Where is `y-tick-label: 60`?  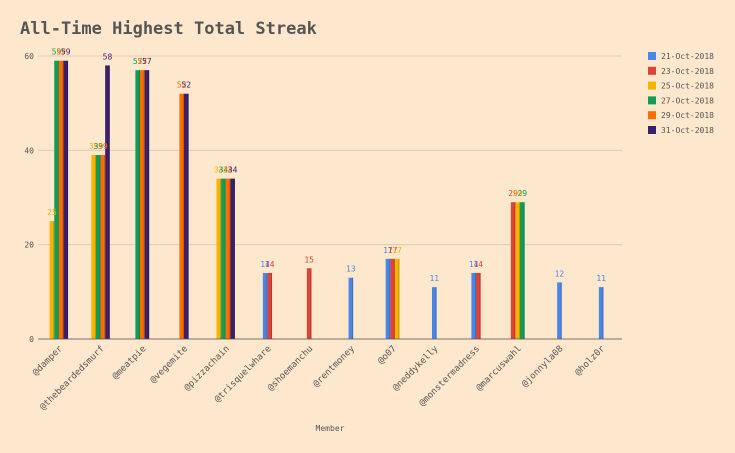
y-tick-label: 60 is located at coordinates (29, 56).